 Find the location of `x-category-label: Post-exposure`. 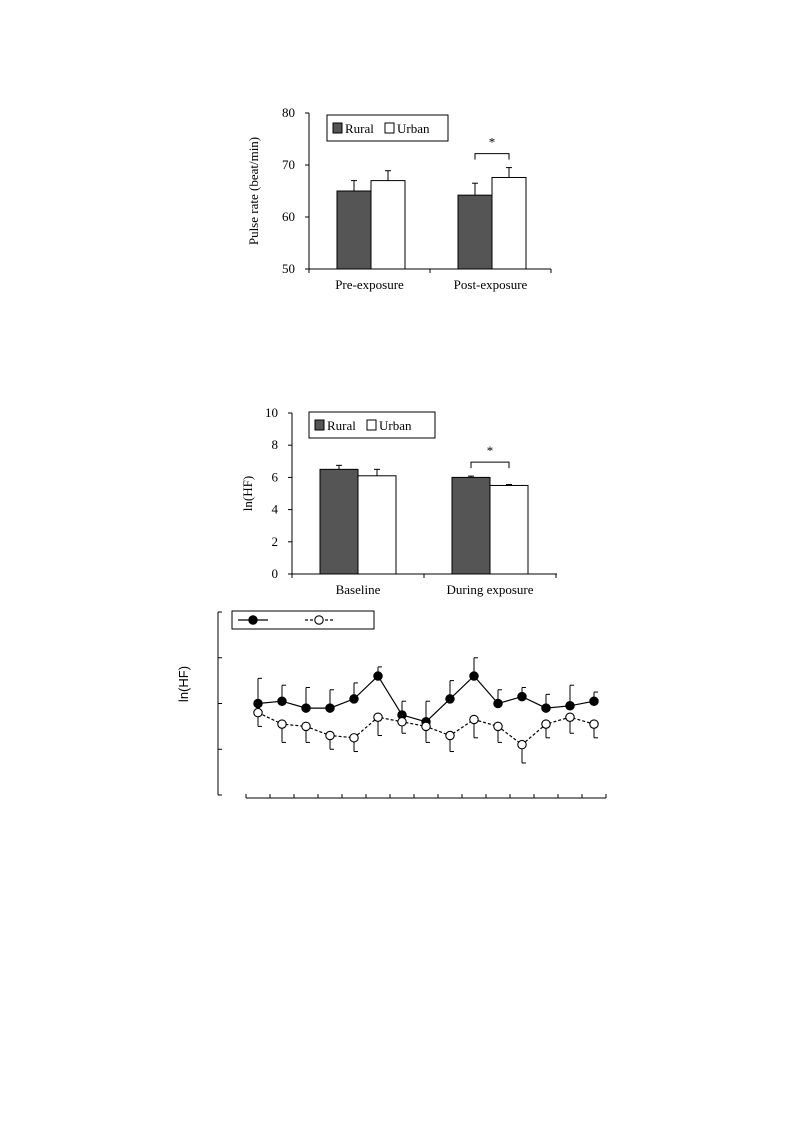

x-category-label: Post-exposure is located at coordinates (491, 284).